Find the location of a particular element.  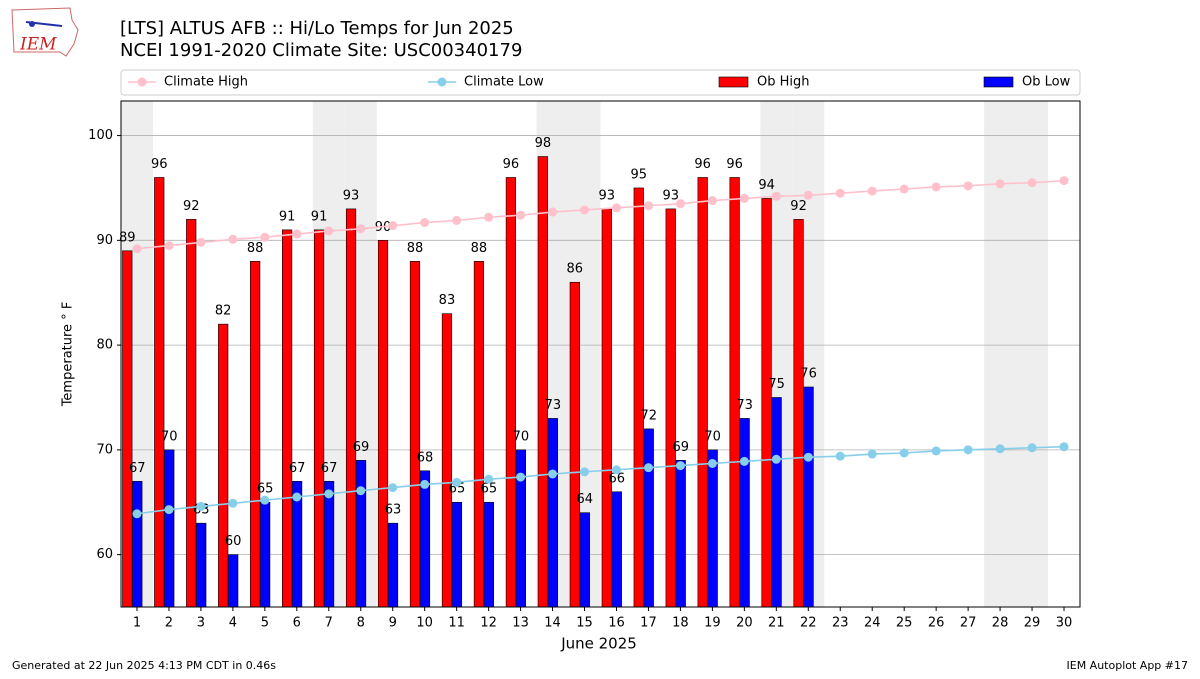

x-tick-label: 21 is located at coordinates (776, 623).